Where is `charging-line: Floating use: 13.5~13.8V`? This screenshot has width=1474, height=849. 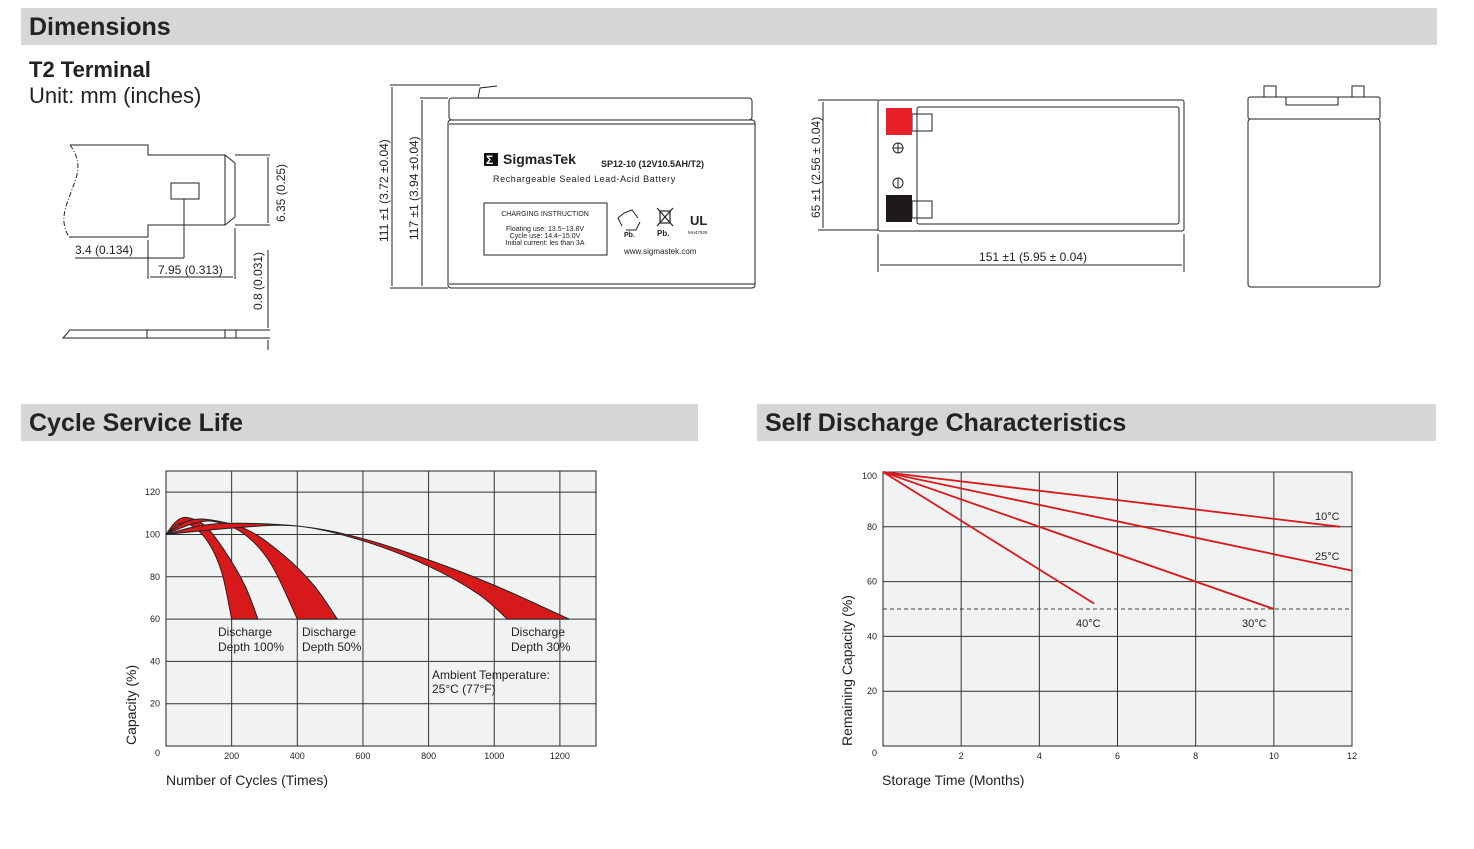
charging-line: Floating use: 13.5~13.8V is located at coordinates (545, 229).